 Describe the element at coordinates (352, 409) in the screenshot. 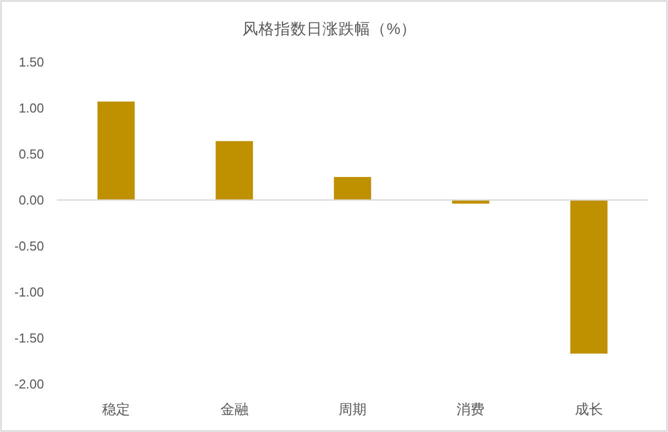

I see `x-tick-label: 周期` at that location.